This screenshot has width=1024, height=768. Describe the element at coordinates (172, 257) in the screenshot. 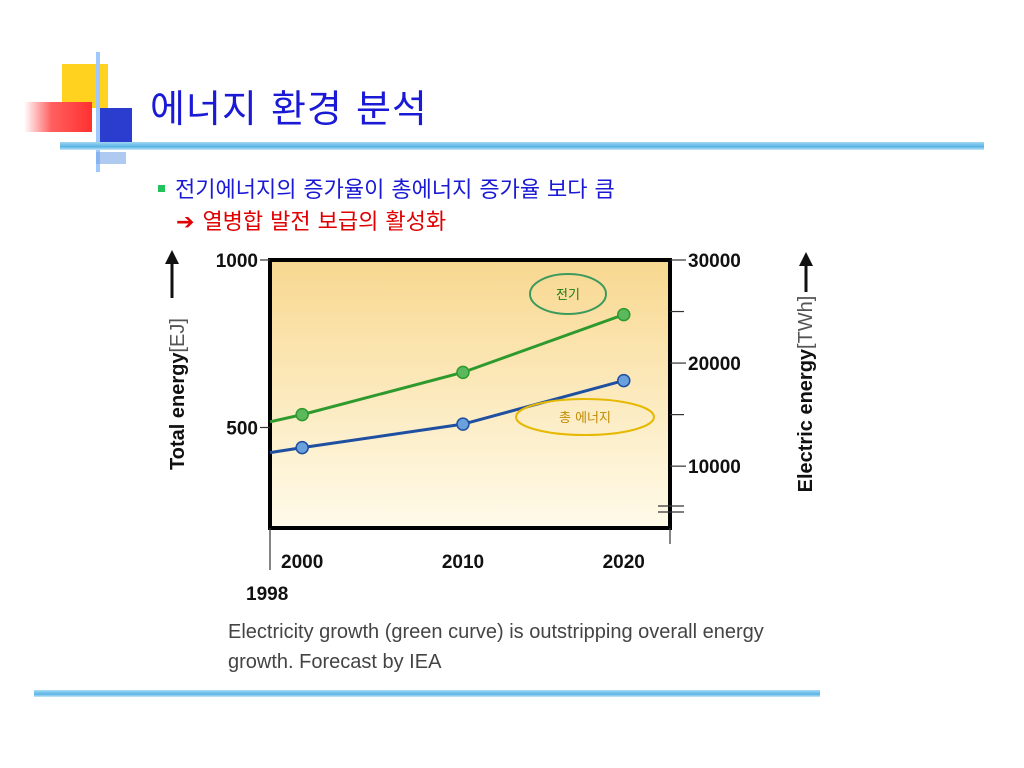

I see `left-axis-arrow-head` at that location.